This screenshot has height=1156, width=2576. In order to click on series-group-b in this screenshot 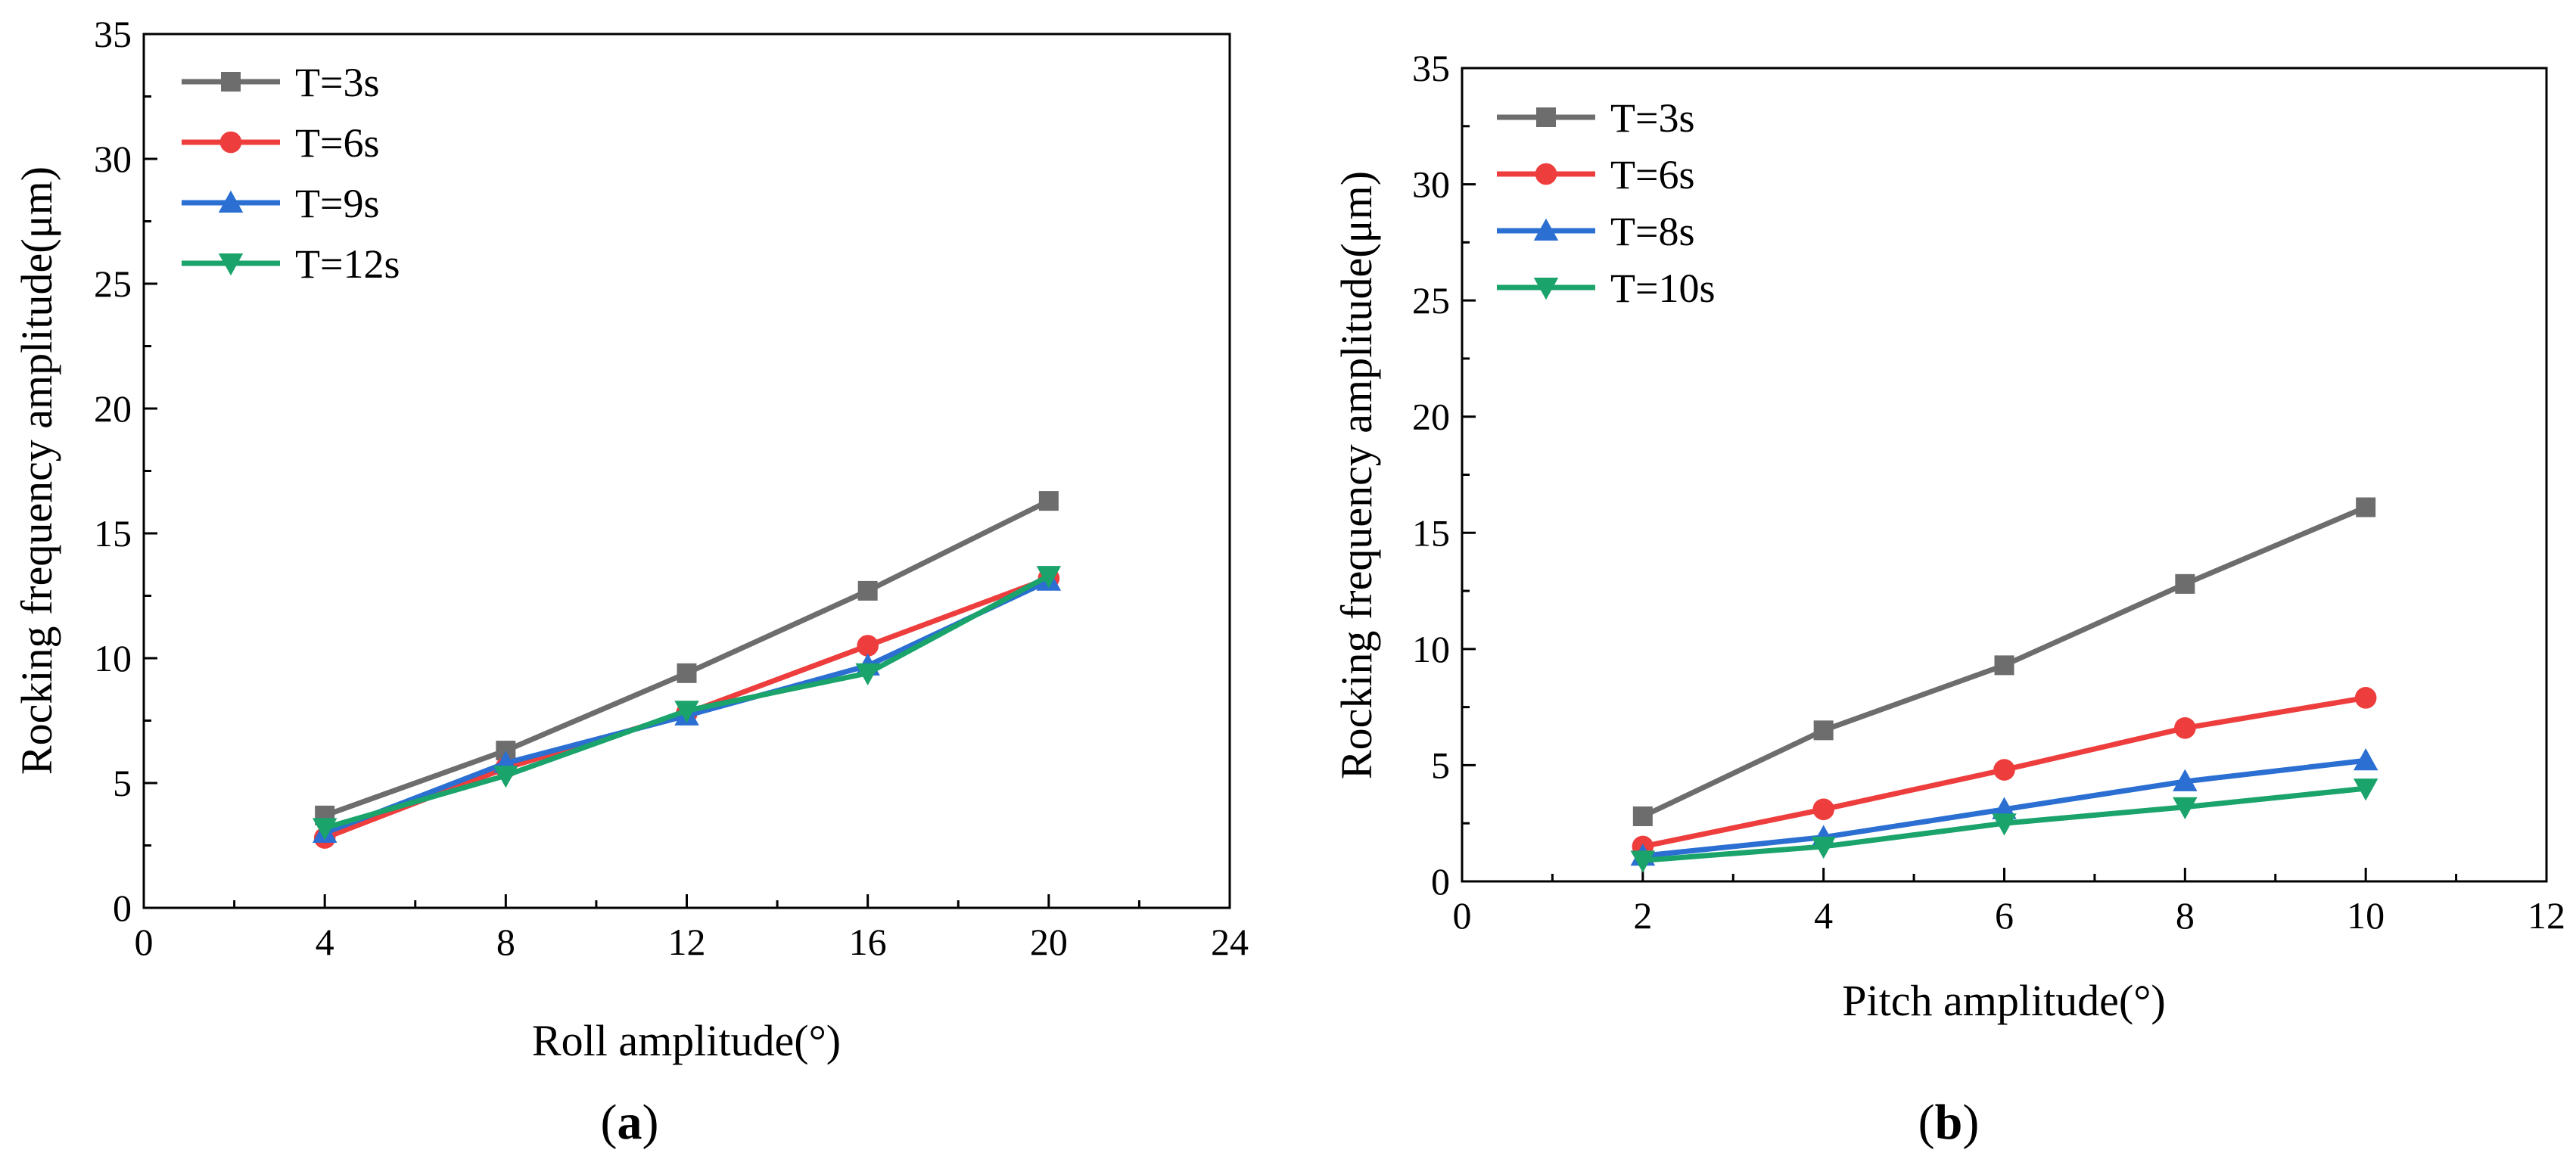, I will do `click(2004, 685)`.